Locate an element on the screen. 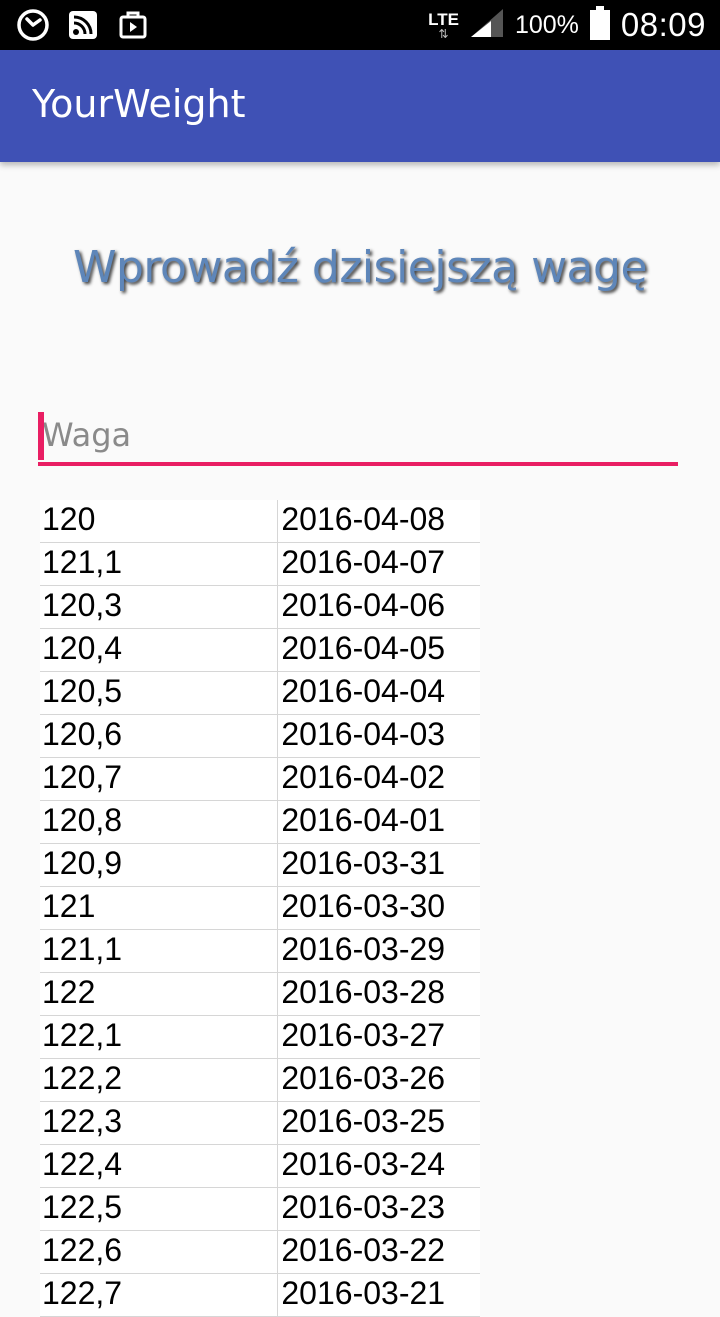 The image size is (720, 1317). text-cursor is located at coordinates (41, 436).